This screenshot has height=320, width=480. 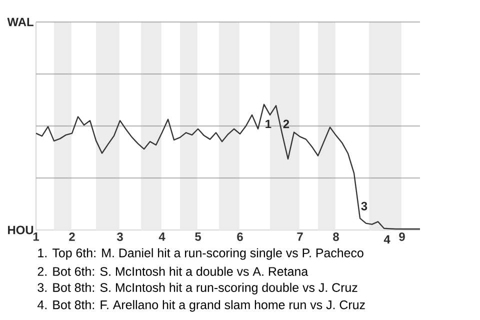 I want to click on x-tick-label: 4, so click(x=162, y=236).